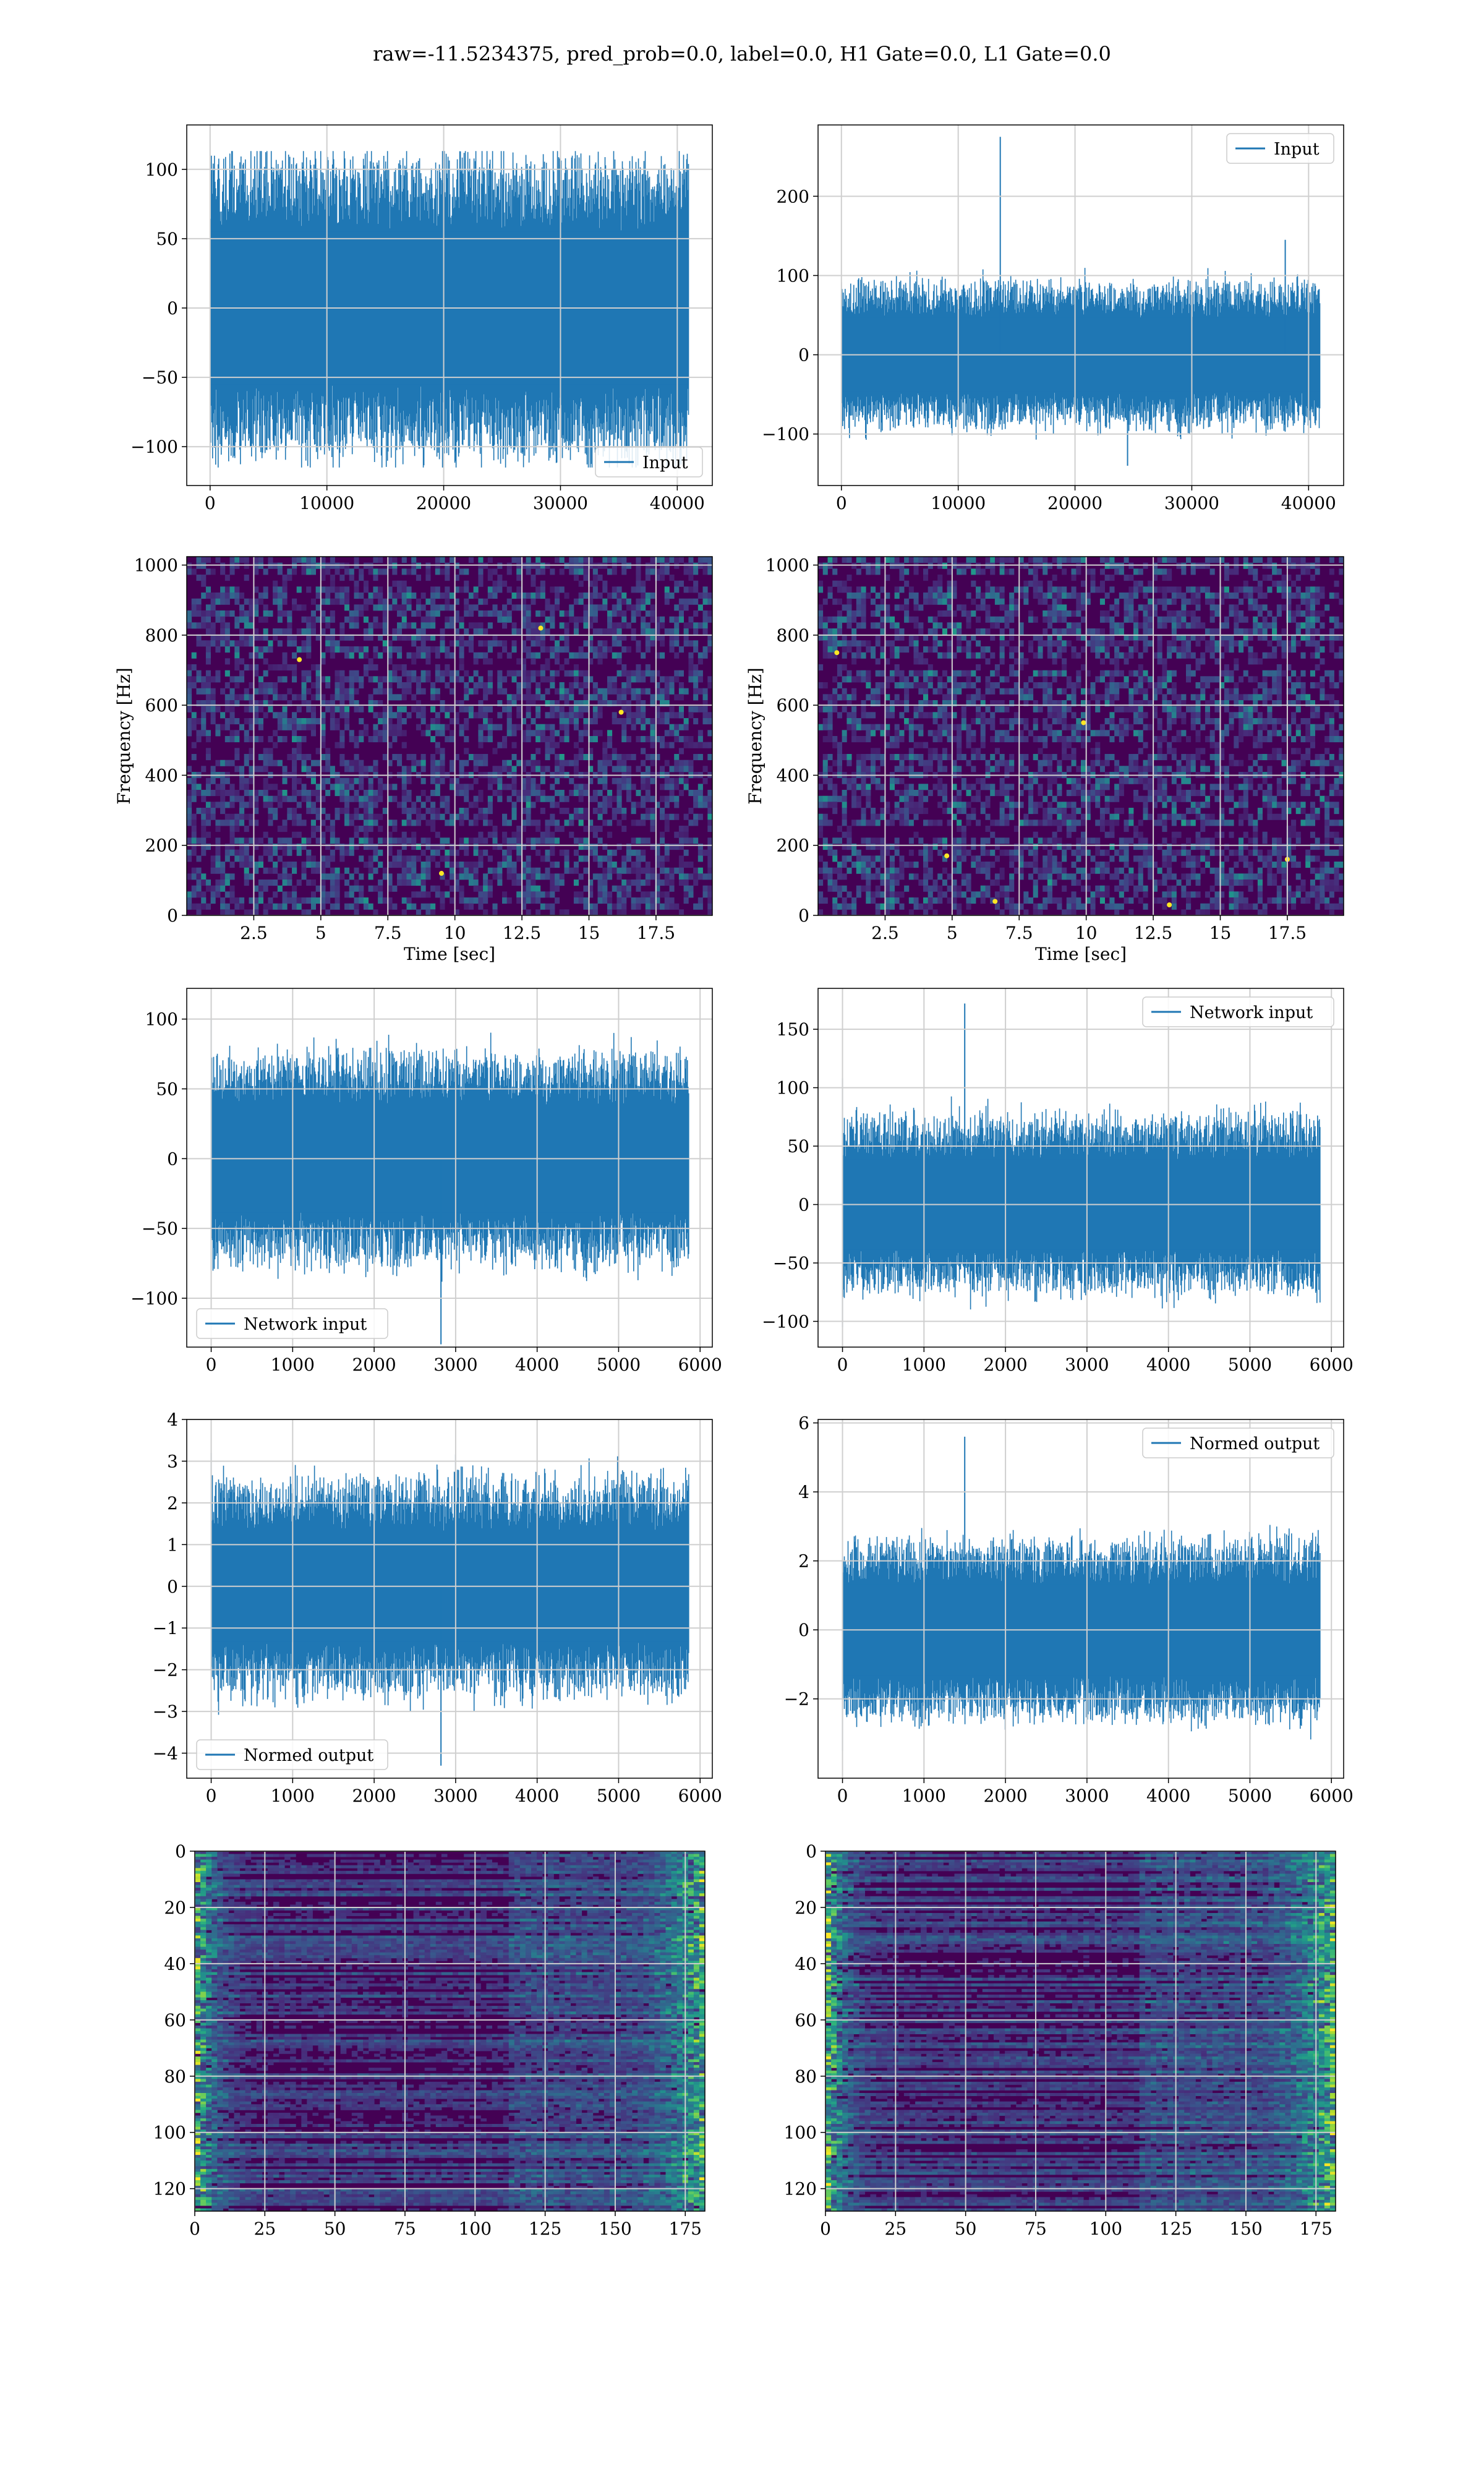 Image resolution: width=1484 pixels, height=2474 pixels. Describe the element at coordinates (335, 2229) in the screenshot. I see `x-tick-label: 50` at that location.